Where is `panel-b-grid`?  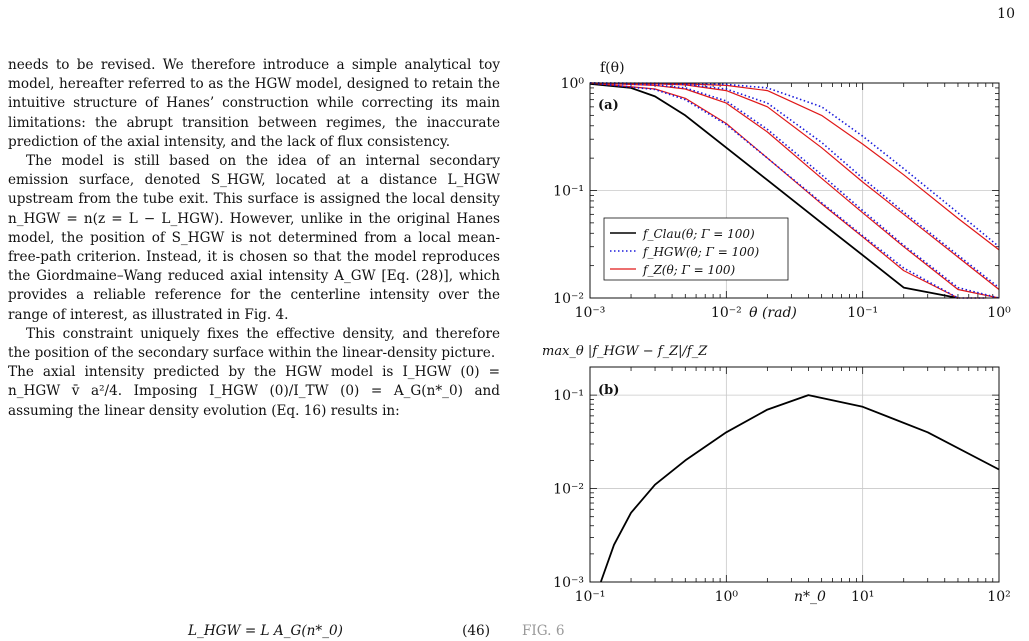 panel-b-grid is located at coordinates (794, 474).